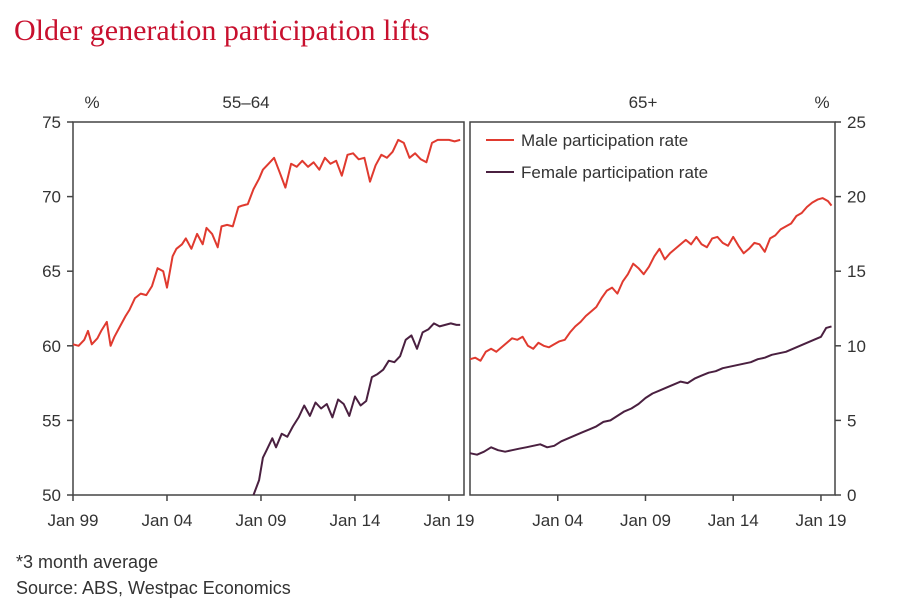 This screenshot has height=616, width=912. Describe the element at coordinates (153, 588) in the screenshot. I see `source-note: Source: ABS, Westpac Economics` at that location.